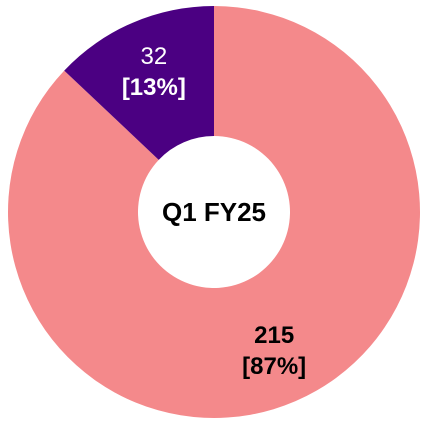 The width and height of the screenshot is (423, 422). I want to click on donut-slice, so click(139, 83).